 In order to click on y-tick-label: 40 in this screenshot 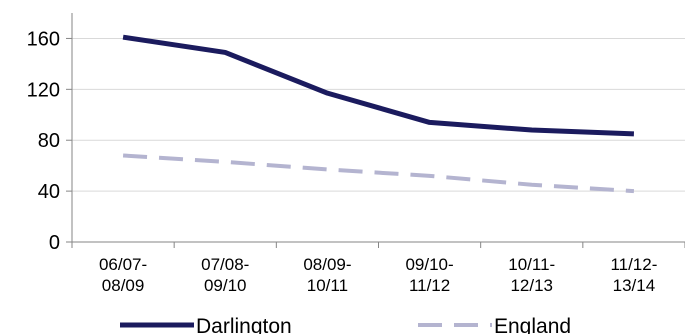, I will do `click(49, 192)`.